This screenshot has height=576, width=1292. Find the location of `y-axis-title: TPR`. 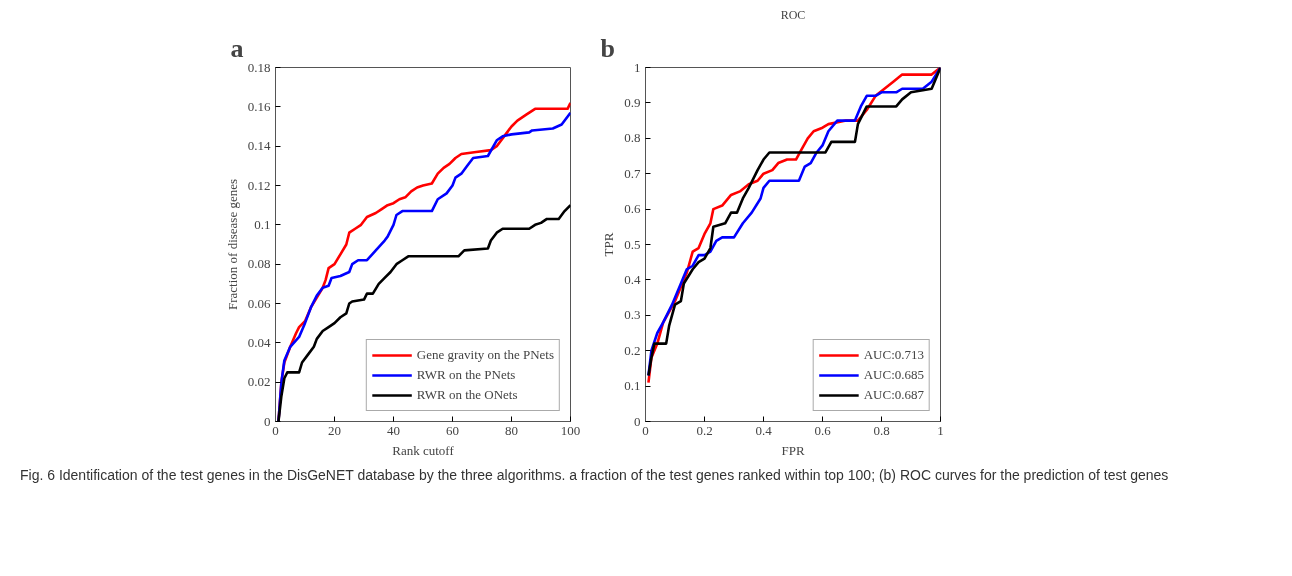

y-axis-title: TPR is located at coordinates (609, 244).